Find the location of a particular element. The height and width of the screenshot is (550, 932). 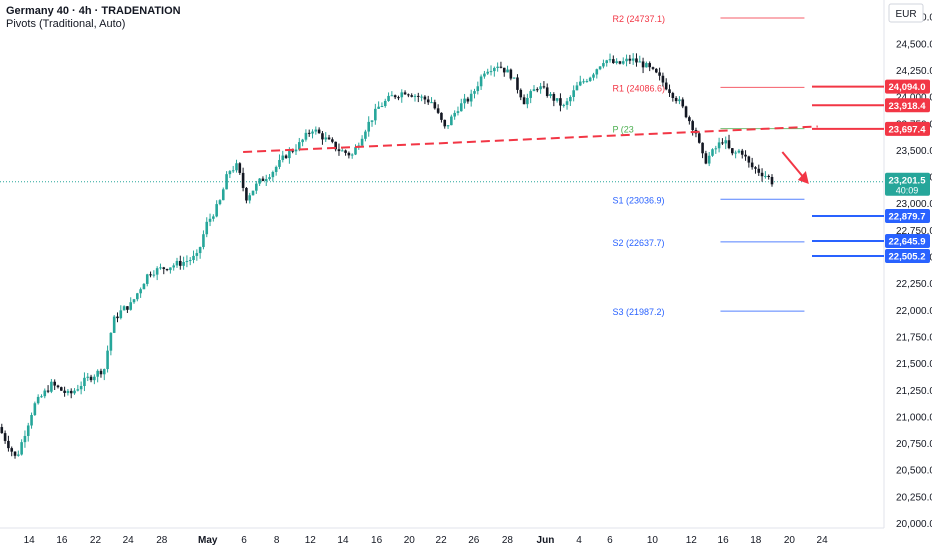

price-tick-label: 22,250.0 is located at coordinates (914, 284).